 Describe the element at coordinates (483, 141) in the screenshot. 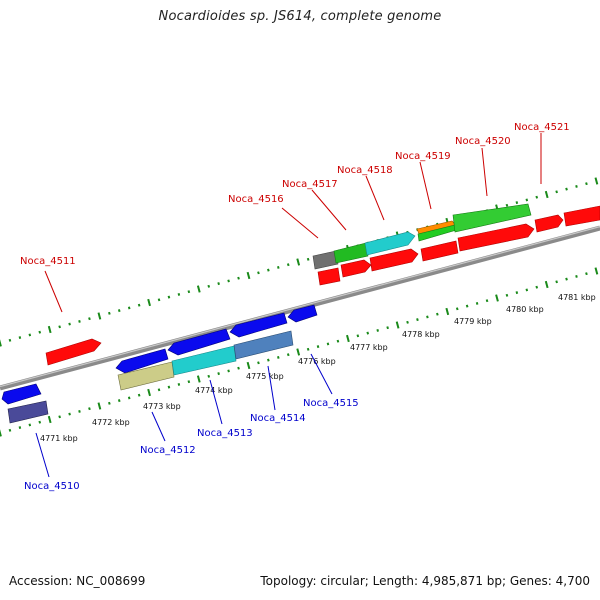

I see `gene-label: Noca_4520` at that location.